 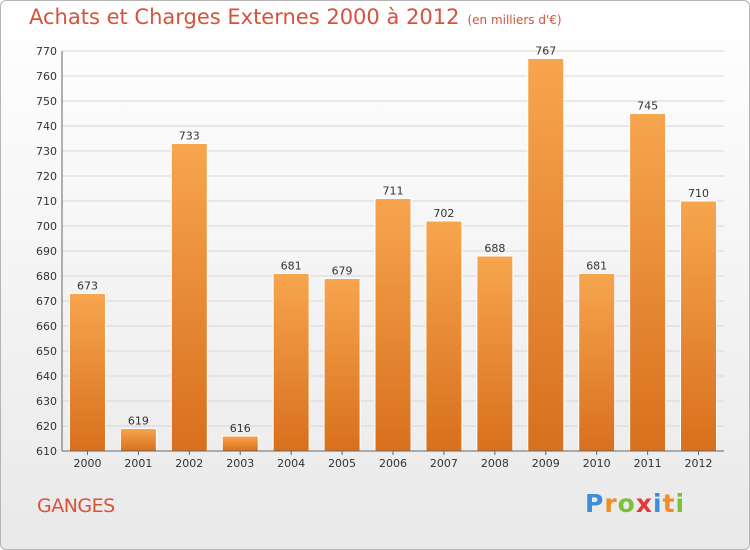 What do you see at coordinates (46, 426) in the screenshot?
I see `y-tick-label: 620` at bounding box center [46, 426].